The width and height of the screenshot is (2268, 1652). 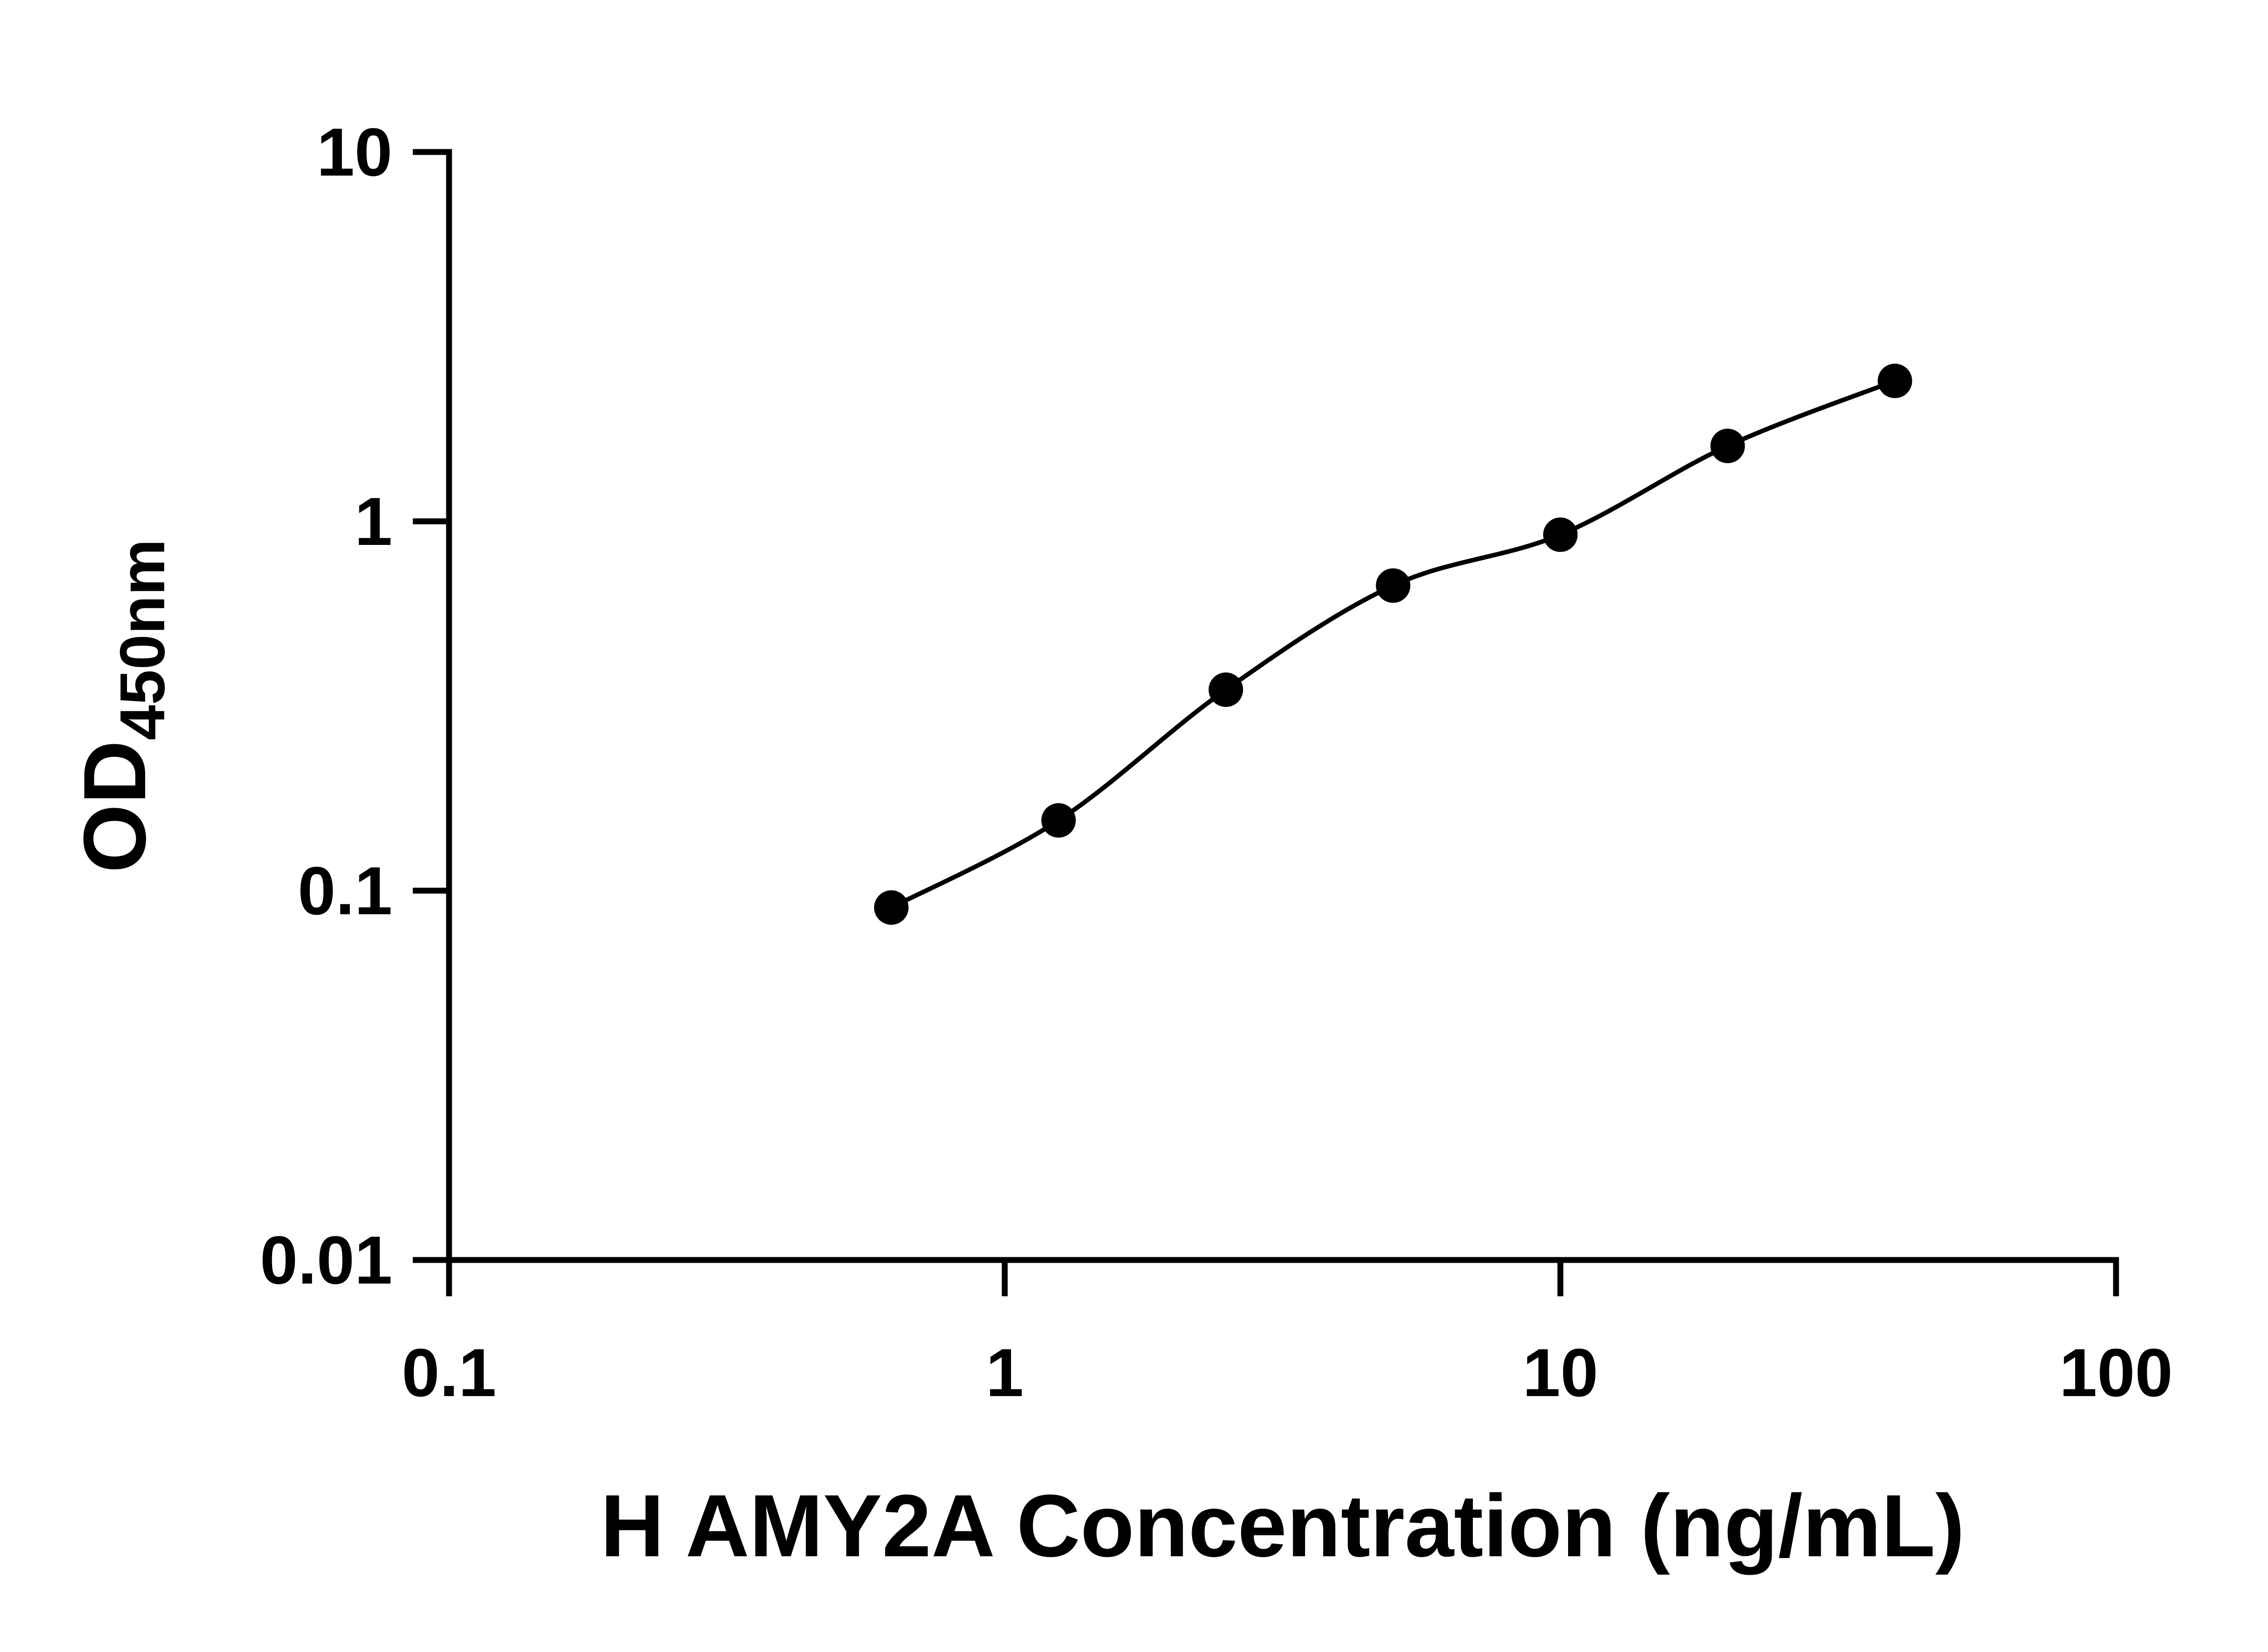 I want to click on y-tick-label: 1, so click(x=374, y=521).